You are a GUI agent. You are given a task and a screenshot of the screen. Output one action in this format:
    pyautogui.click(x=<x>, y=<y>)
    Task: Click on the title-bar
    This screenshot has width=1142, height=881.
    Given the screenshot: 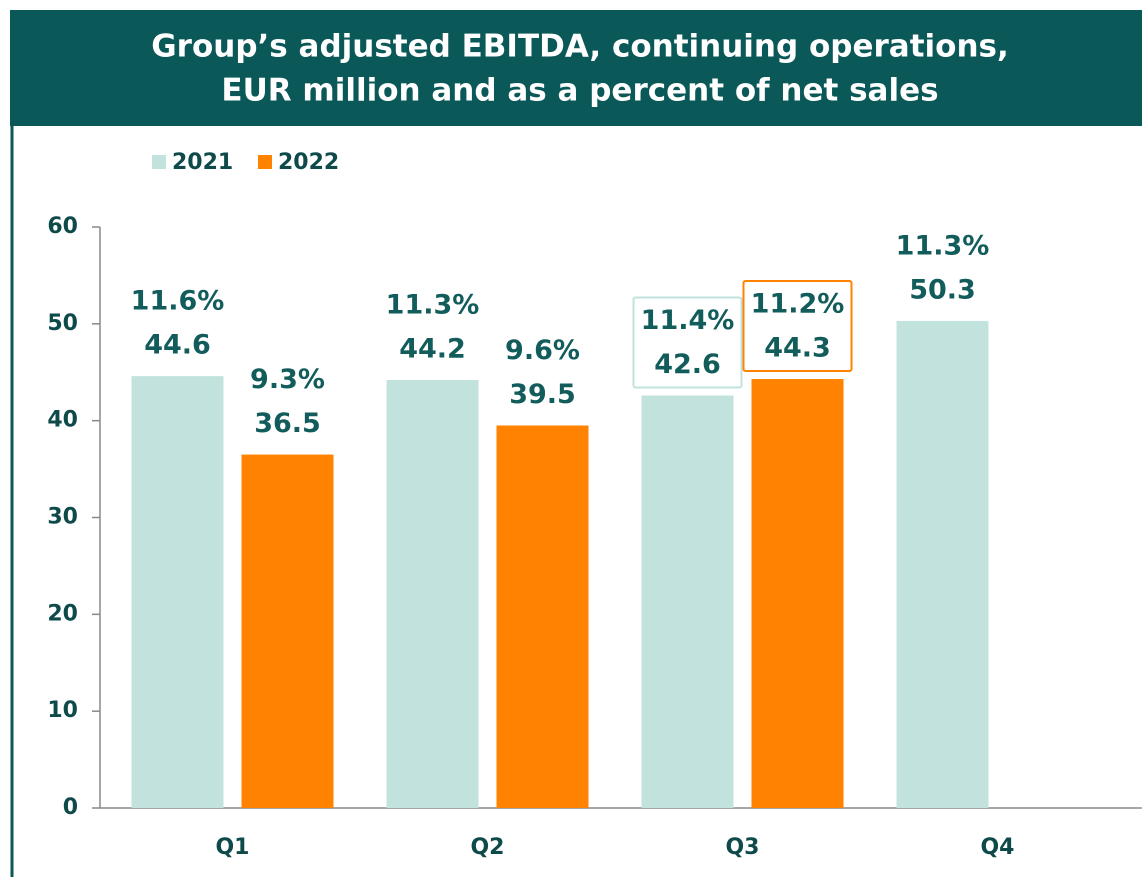 What is the action you would take?
    pyautogui.click(x=576, y=68)
    